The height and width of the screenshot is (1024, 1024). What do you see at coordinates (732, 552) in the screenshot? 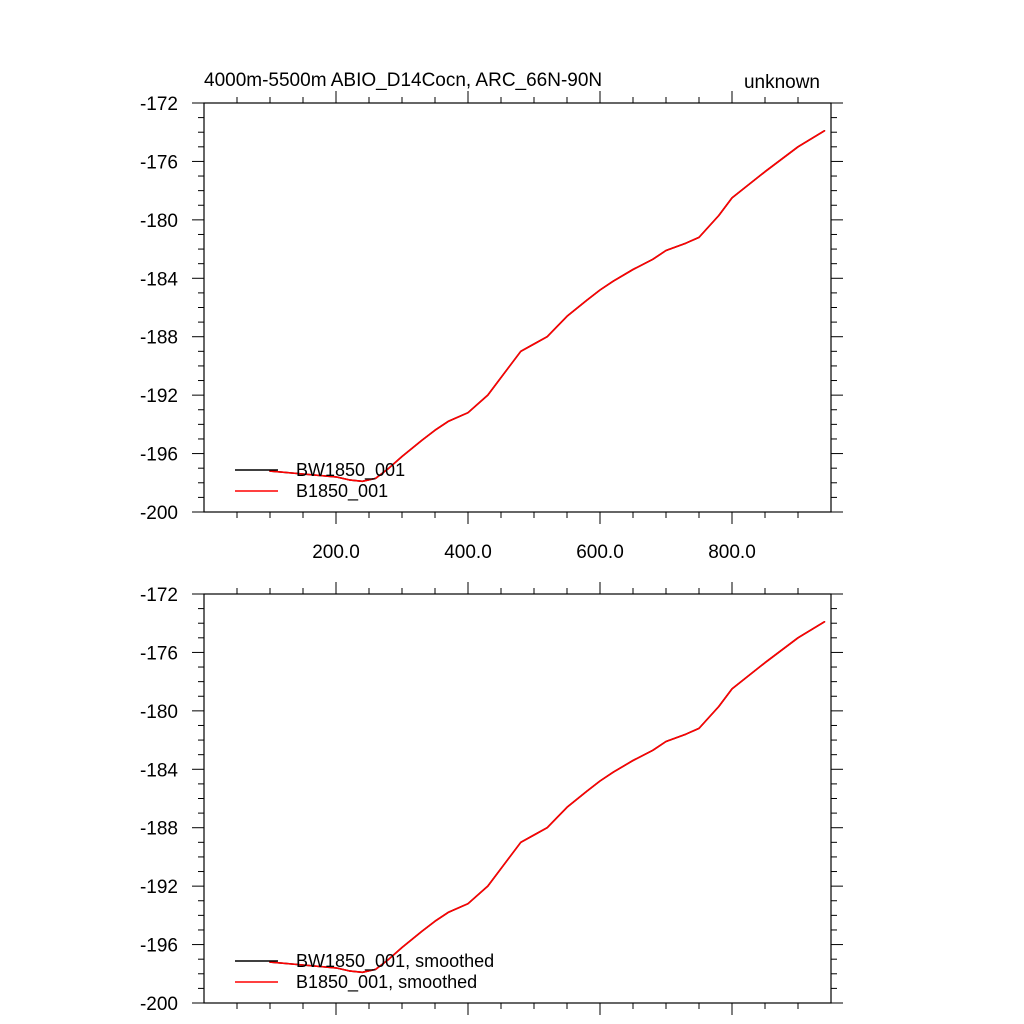
I see `x-tick-label: 800.0` at bounding box center [732, 552].